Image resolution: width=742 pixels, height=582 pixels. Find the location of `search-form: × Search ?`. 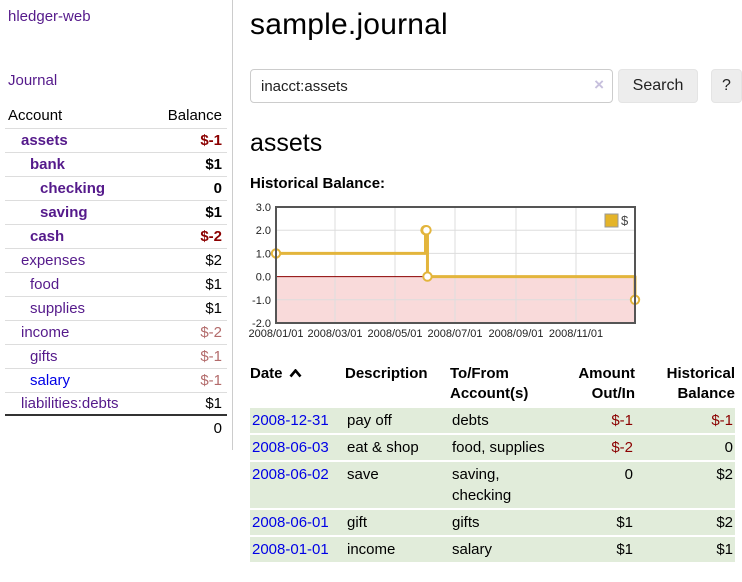

search-form: × Search ? is located at coordinates (496, 86).